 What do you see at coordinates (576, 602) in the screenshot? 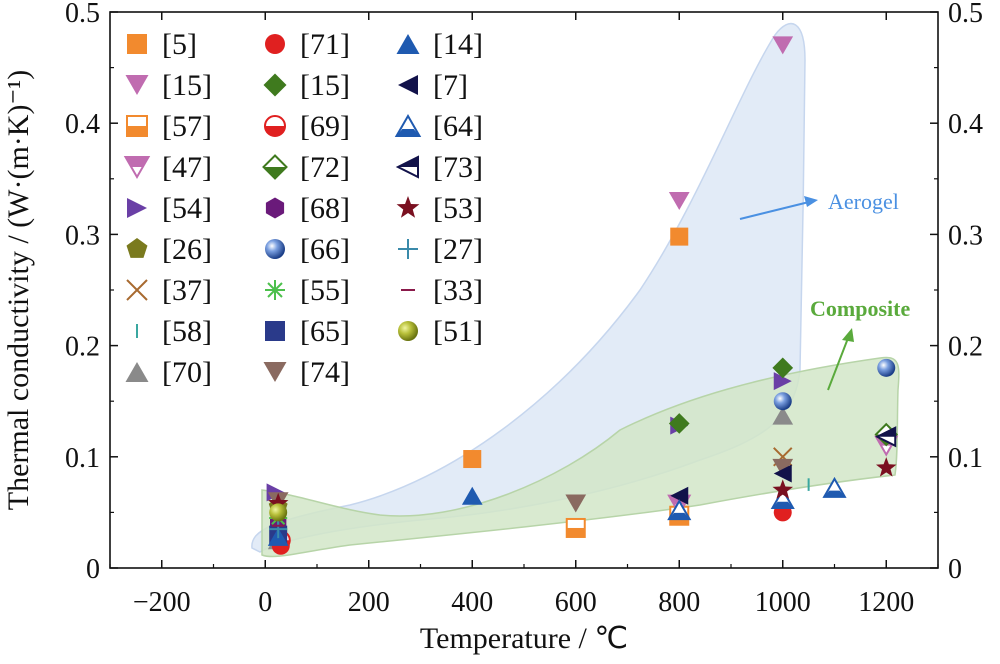
I see `x-tick-label: 600` at bounding box center [576, 602].